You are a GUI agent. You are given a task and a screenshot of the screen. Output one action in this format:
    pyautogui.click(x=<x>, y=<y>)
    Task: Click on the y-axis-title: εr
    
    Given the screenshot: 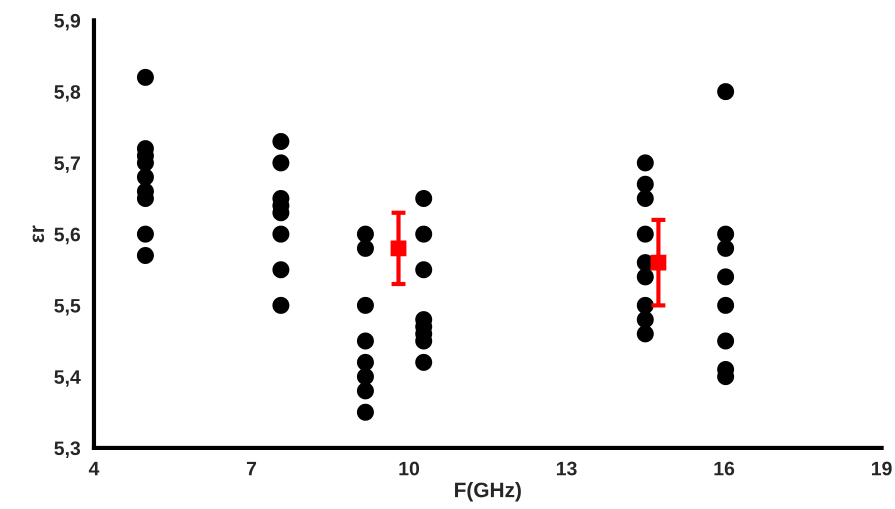 What is the action you would take?
    pyautogui.click(x=38, y=233)
    